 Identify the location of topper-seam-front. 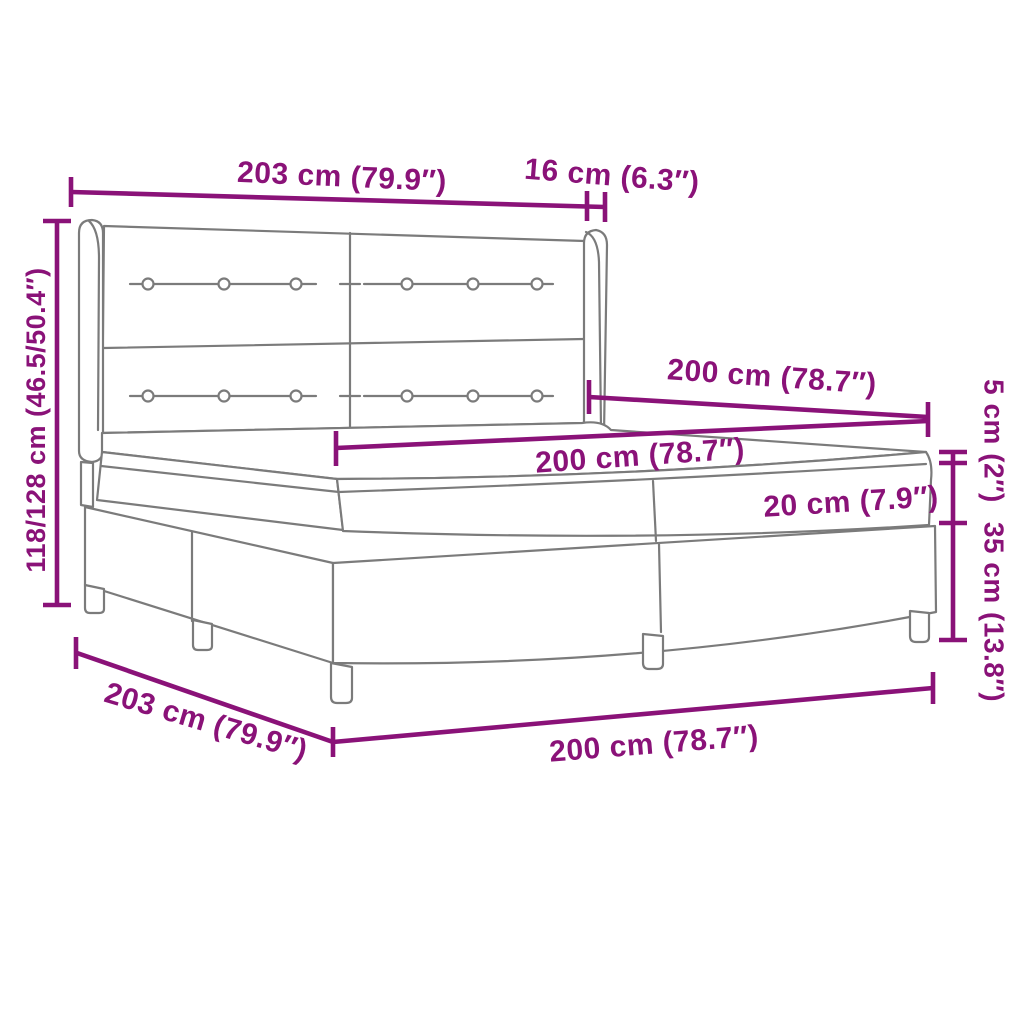
(632, 478).